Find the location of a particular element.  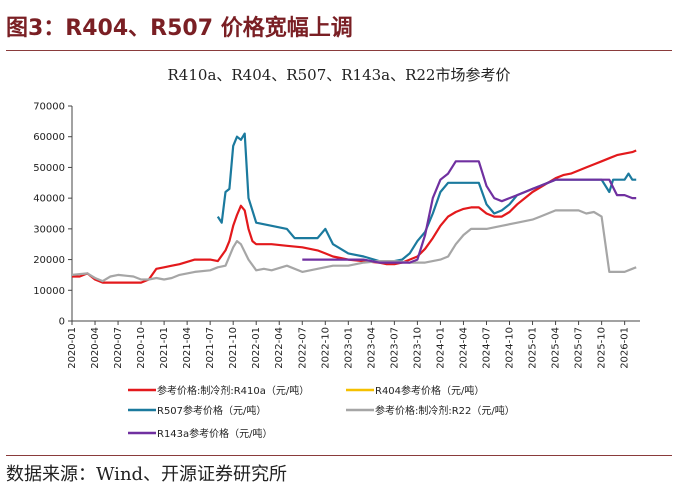

x-tick-label: 2021-01 is located at coordinates (164, 348).